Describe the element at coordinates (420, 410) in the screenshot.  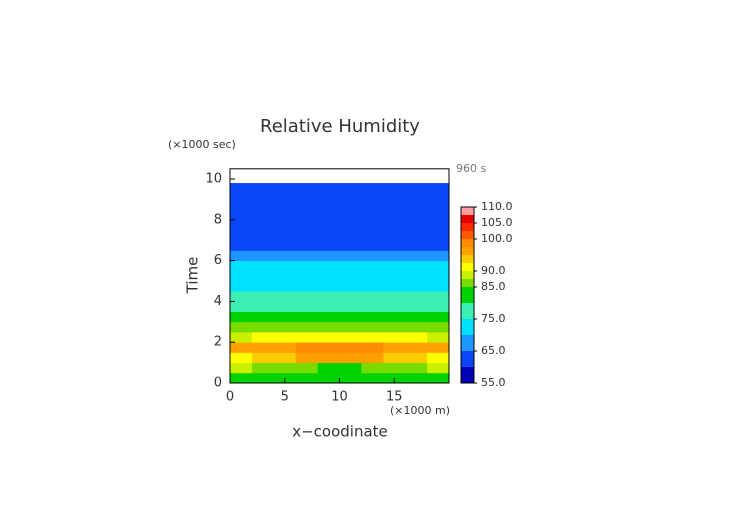
I see `x-unit: (×1000 m)` at that location.